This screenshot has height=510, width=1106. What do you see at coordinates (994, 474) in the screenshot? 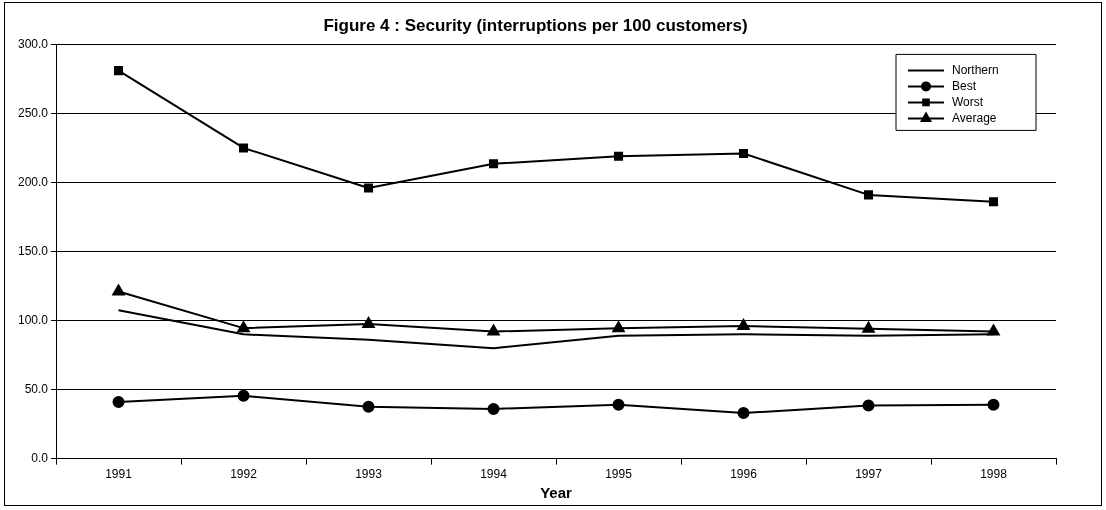
I see `x-tick-label: 1998` at bounding box center [994, 474].